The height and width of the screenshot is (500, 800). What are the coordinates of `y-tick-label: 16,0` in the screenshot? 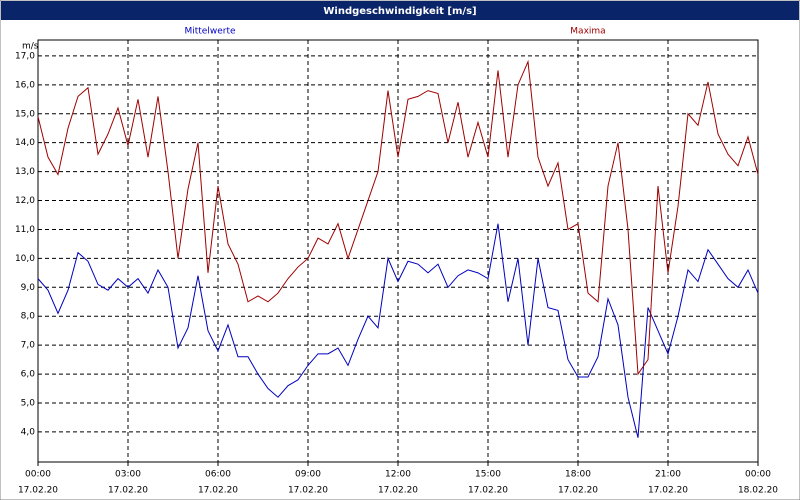 It's located at (25, 85).